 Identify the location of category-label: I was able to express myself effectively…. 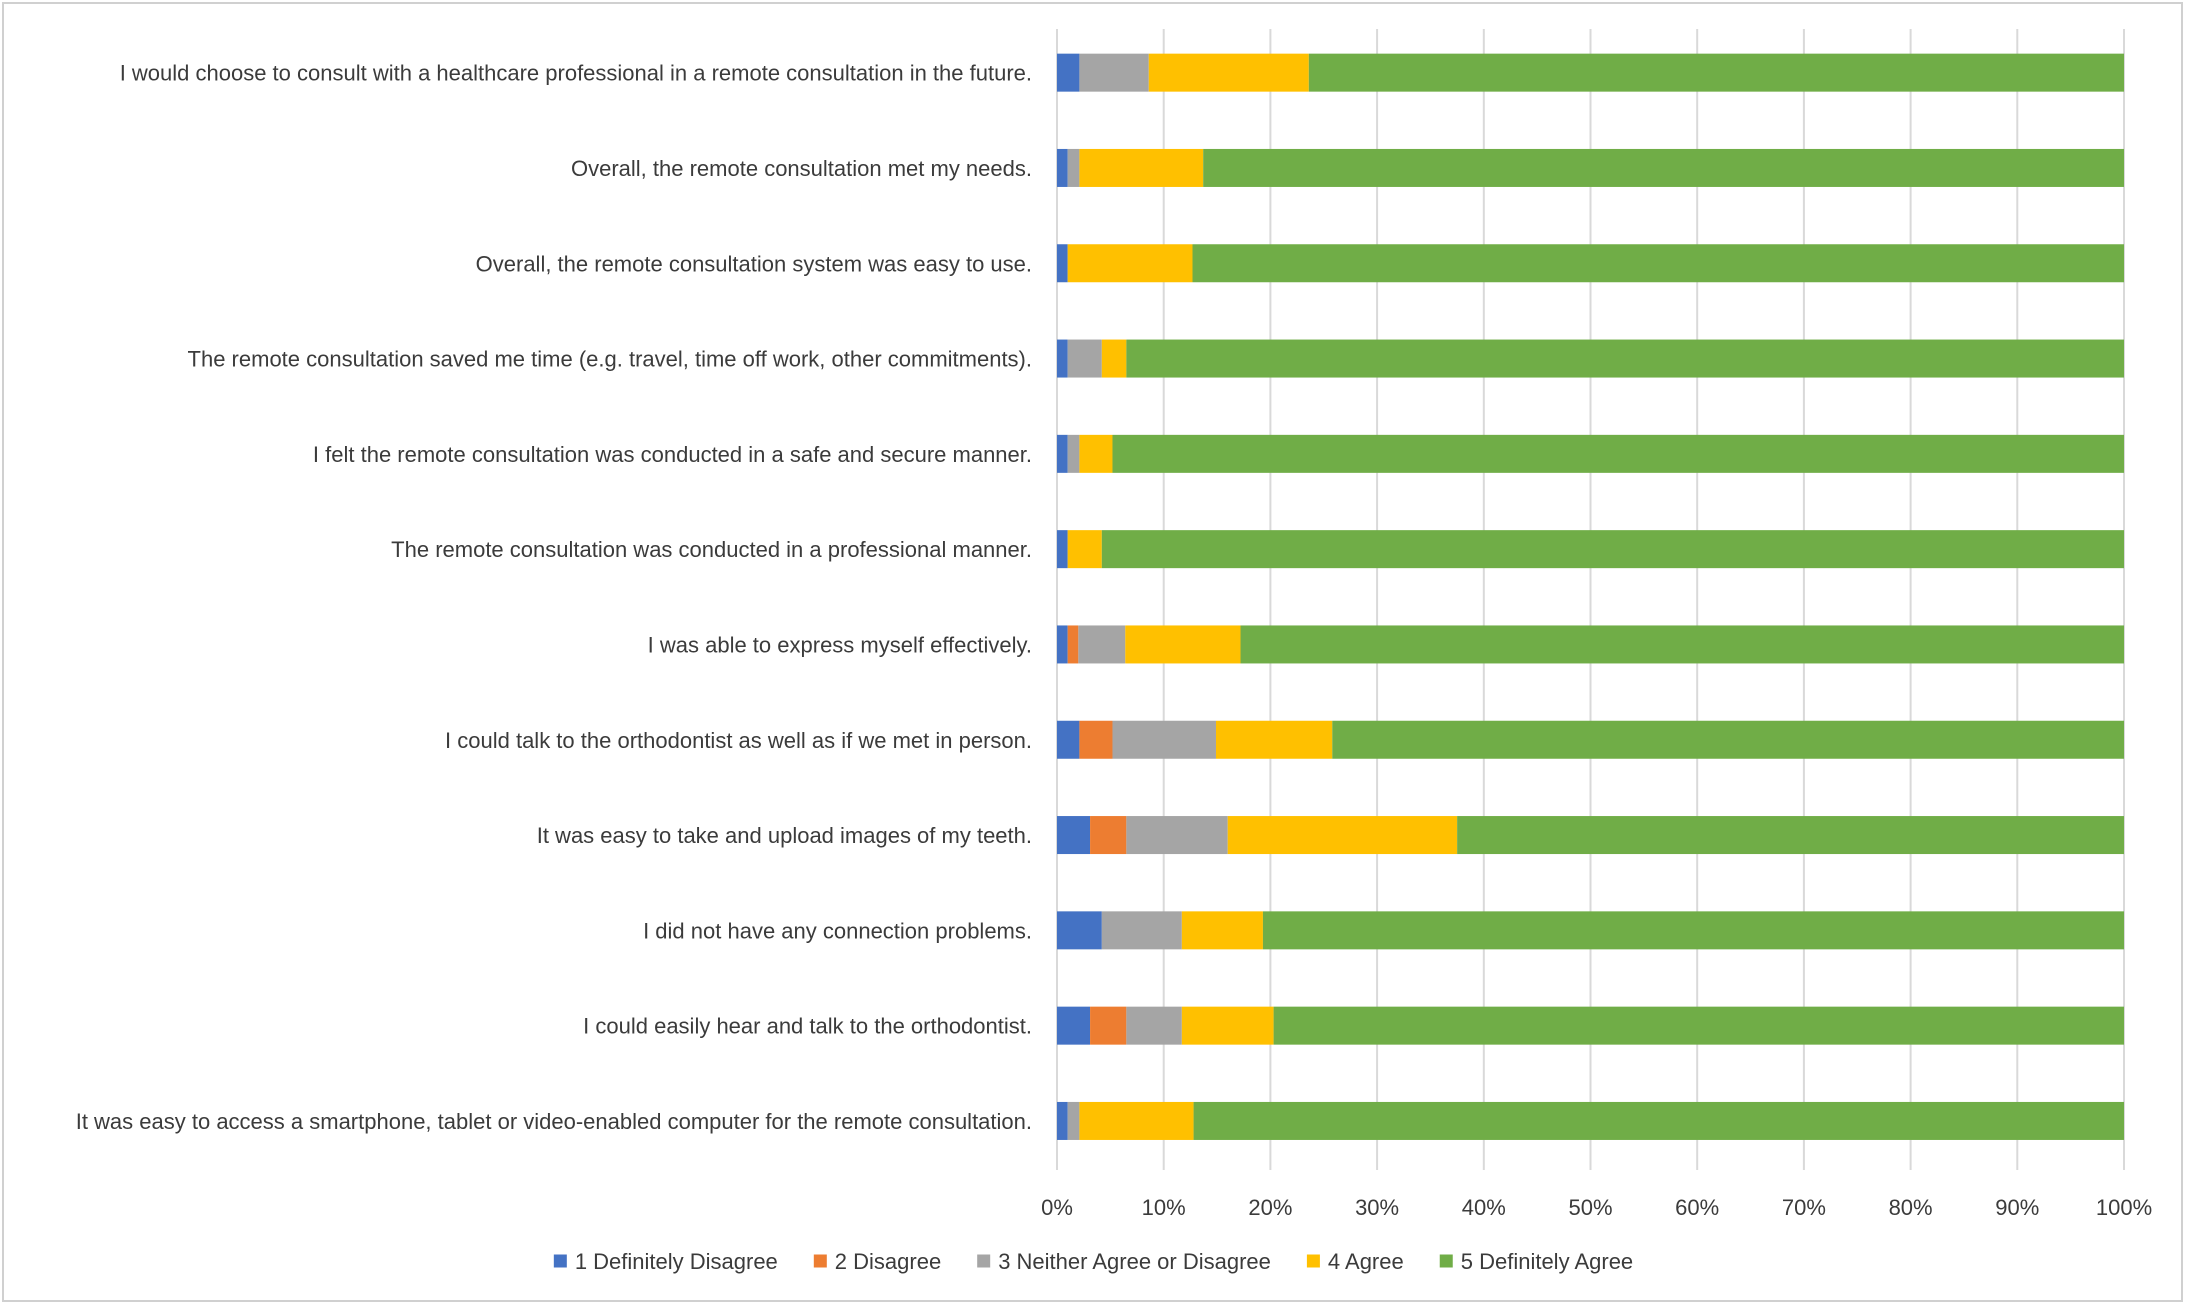
(840, 644).